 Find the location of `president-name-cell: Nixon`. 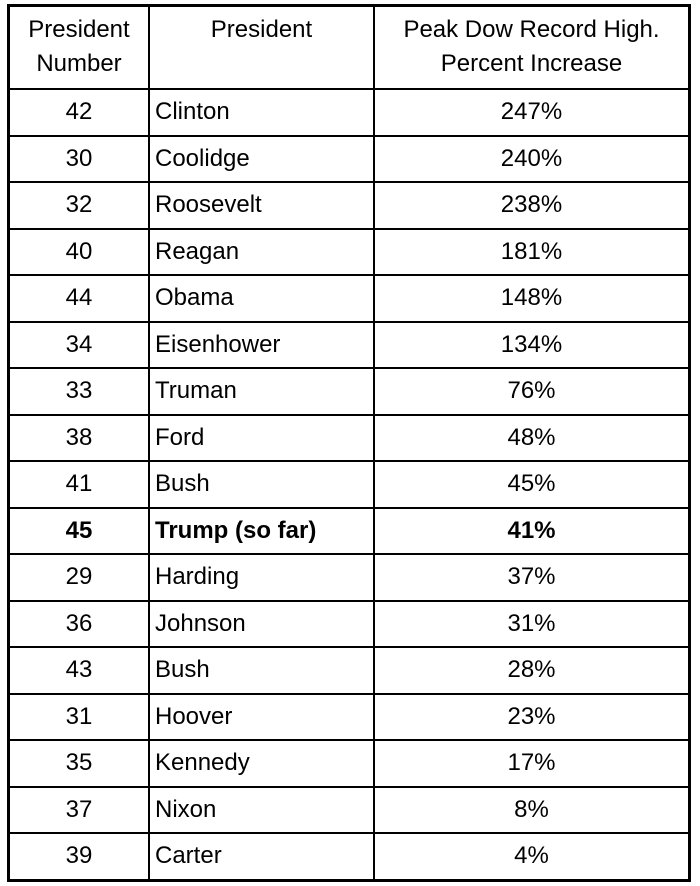

president-name-cell: Nixon is located at coordinates (262, 809).